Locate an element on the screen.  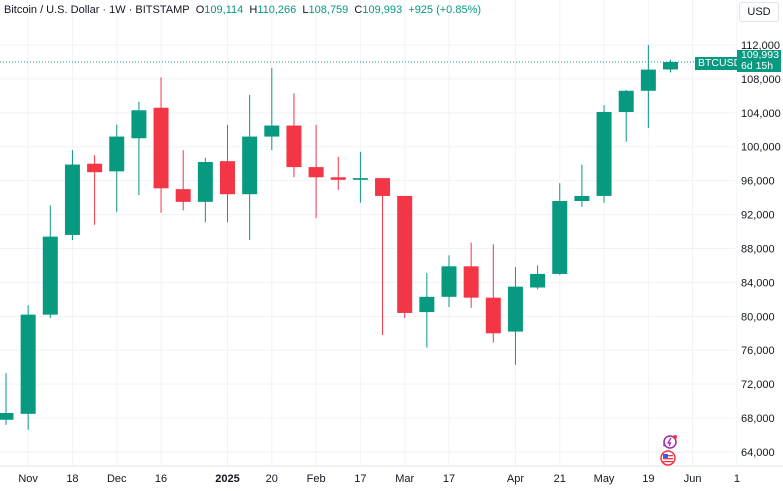
bar-countdown: 6d 15h is located at coordinates (757, 66).